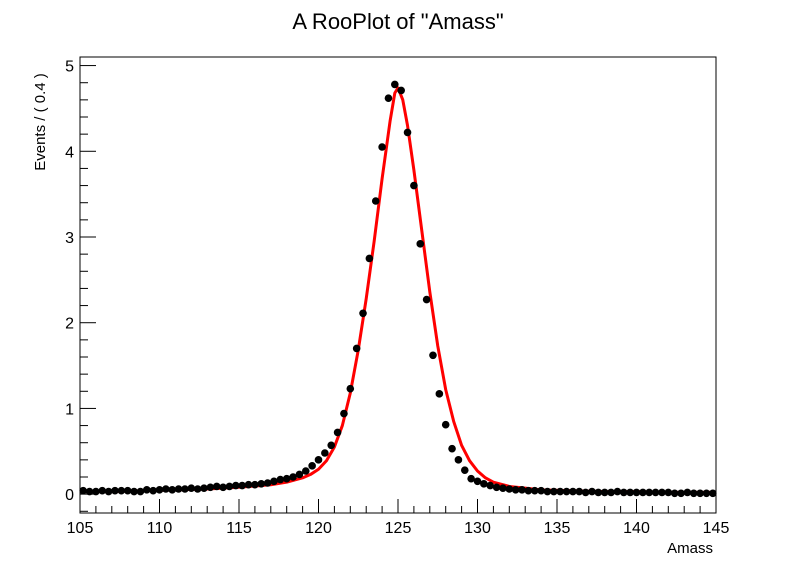 The image size is (796, 572). What do you see at coordinates (69, 495) in the screenshot?
I see `y-tick-label: 0` at bounding box center [69, 495].